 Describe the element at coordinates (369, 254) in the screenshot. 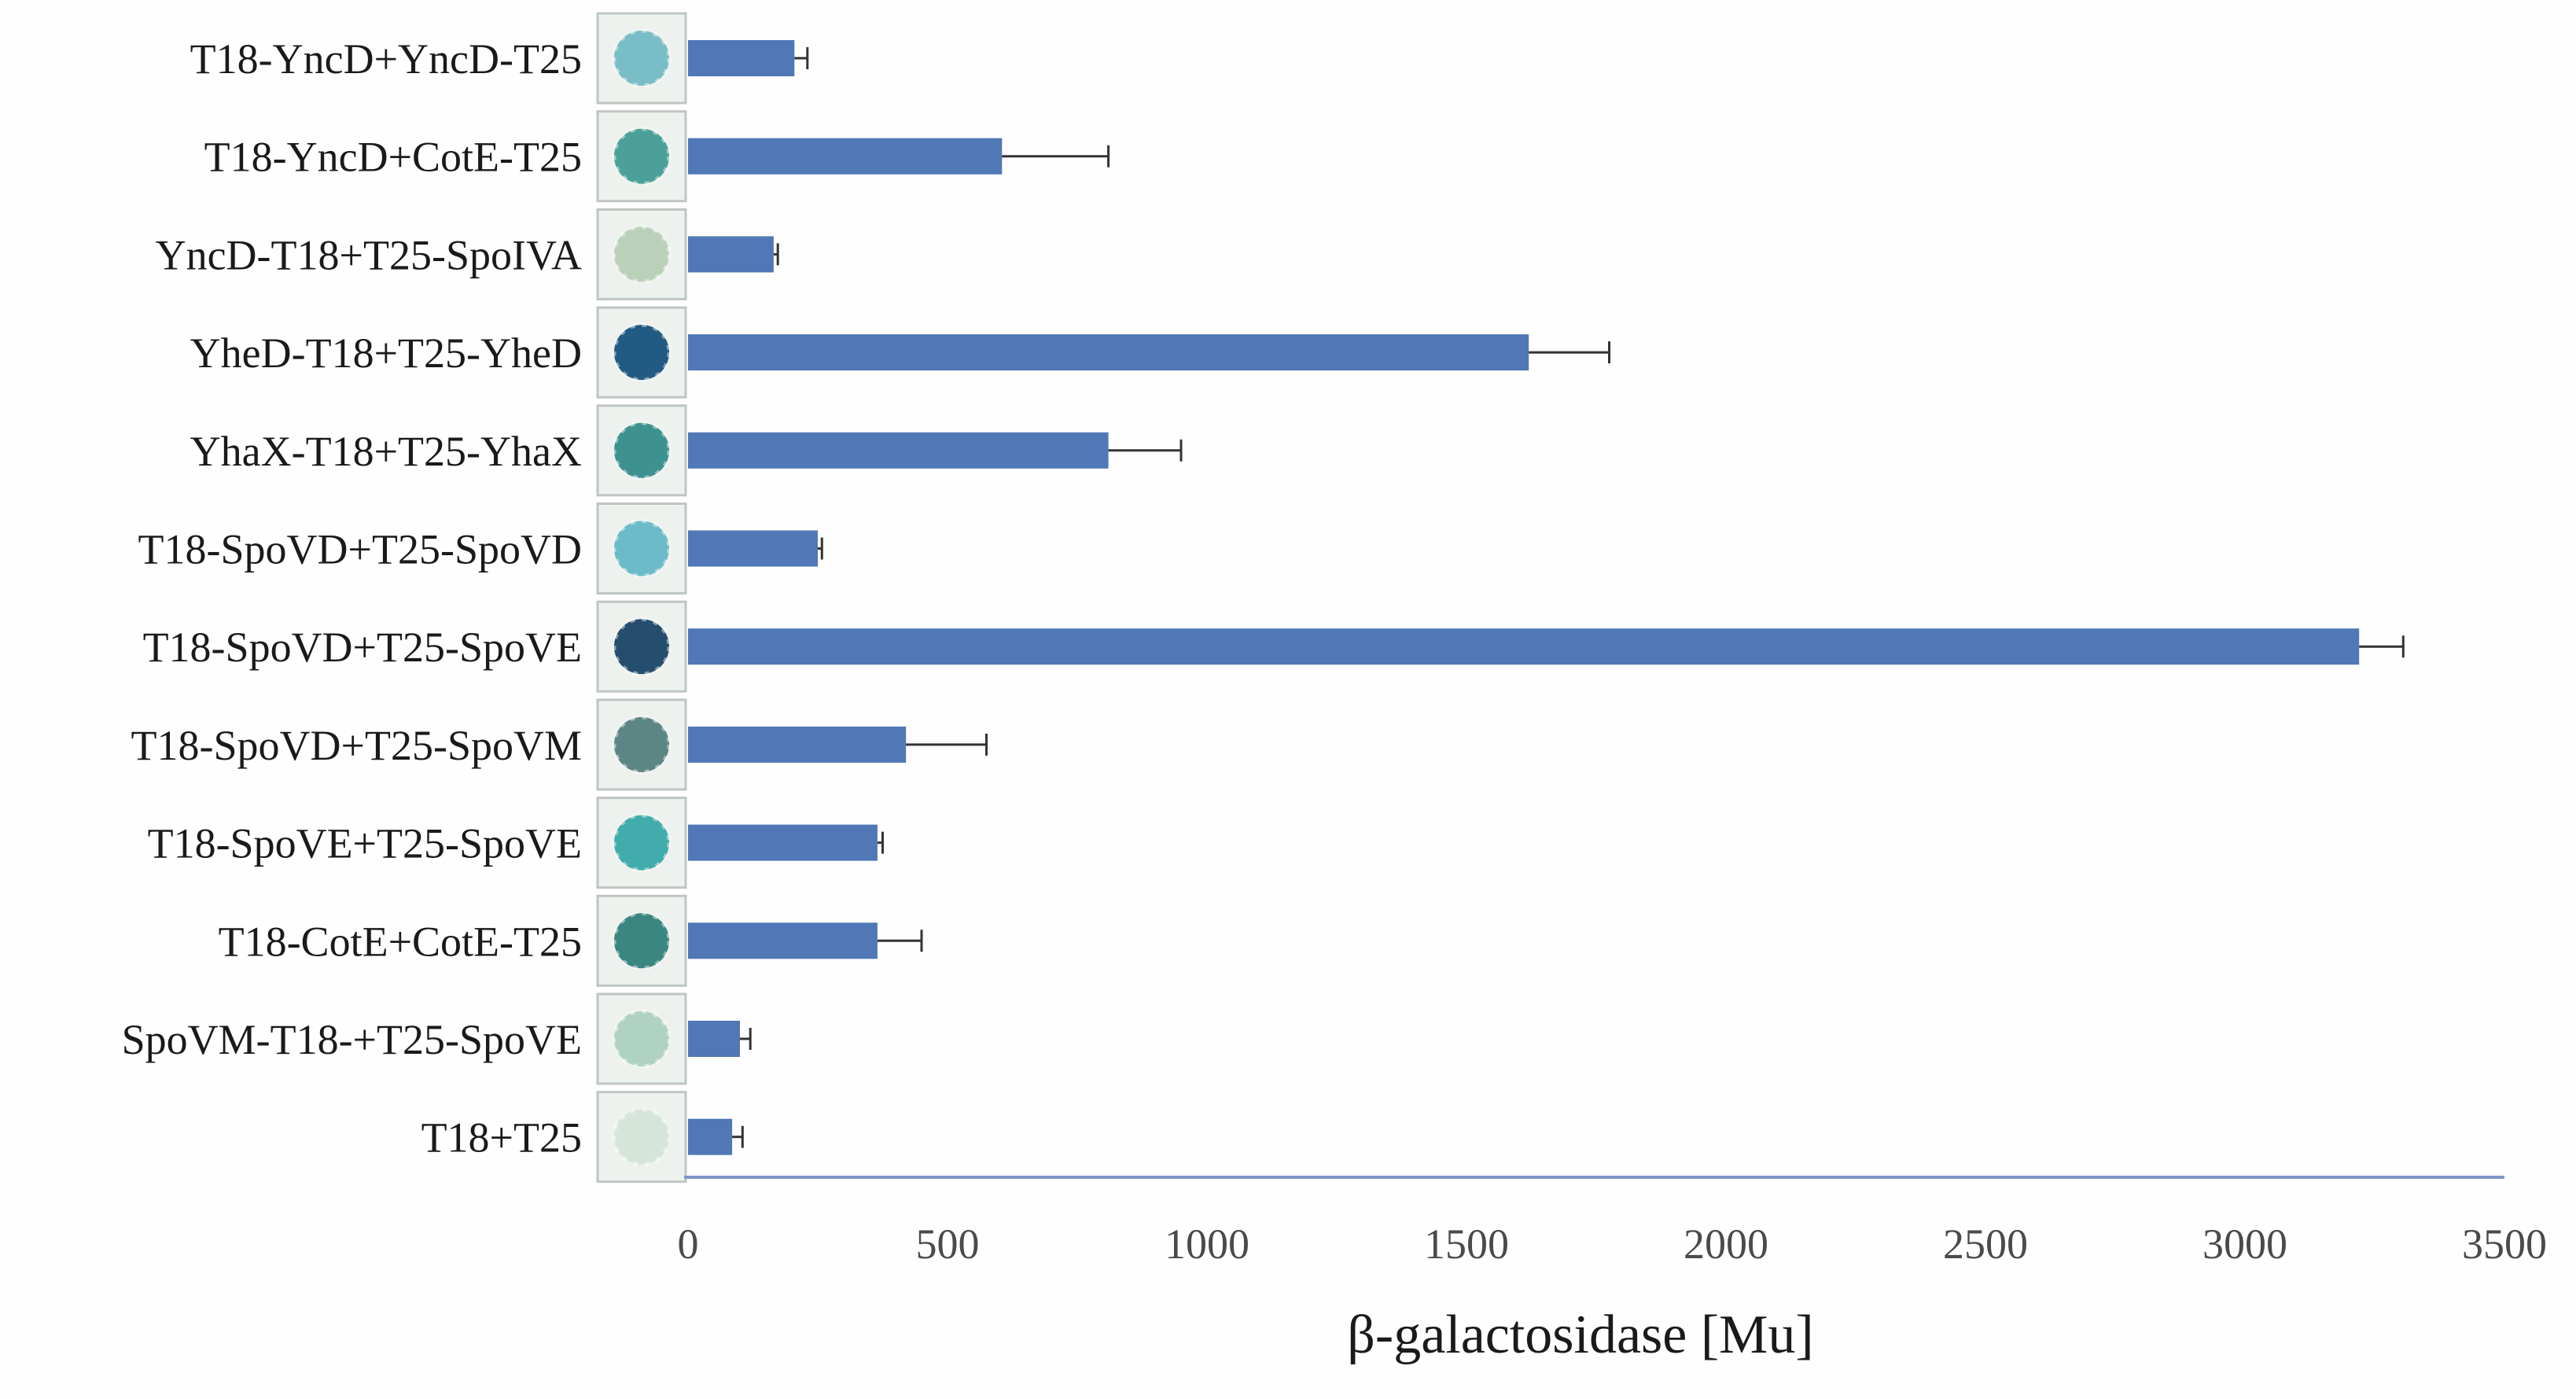

I see `category-label: YncD-T18+T25-SpoIVA` at that location.